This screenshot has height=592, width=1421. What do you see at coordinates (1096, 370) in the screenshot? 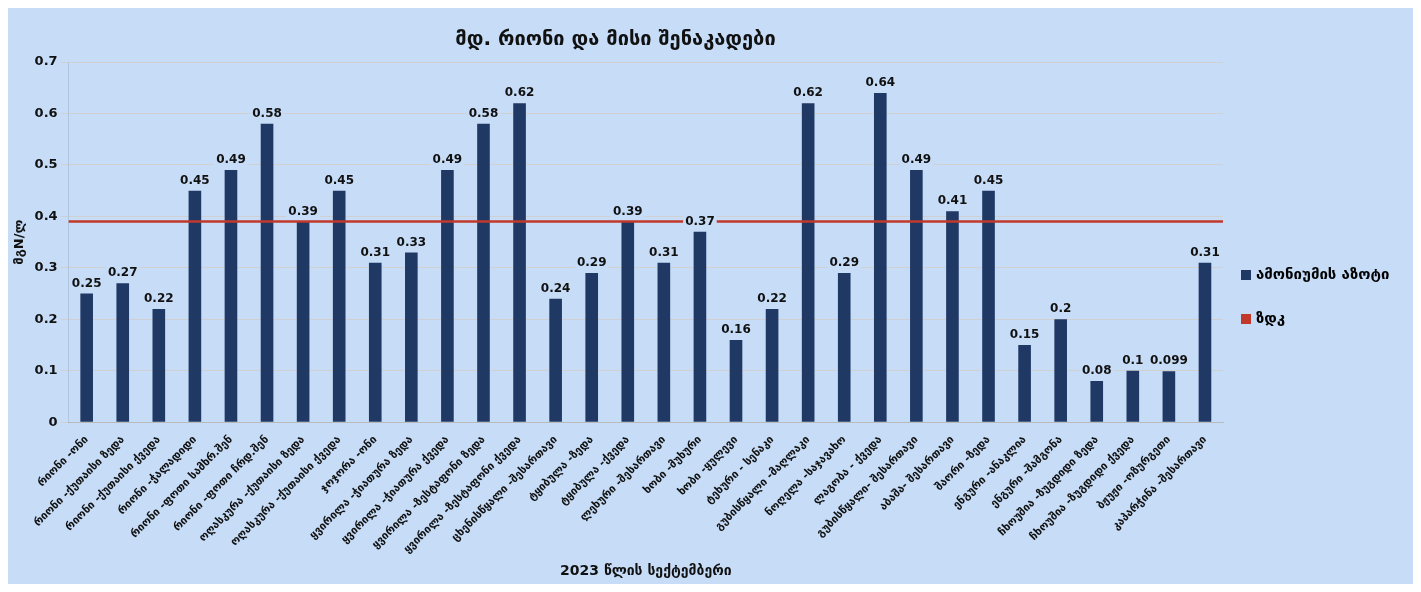
I see `data-label: 0.08` at bounding box center [1096, 370].